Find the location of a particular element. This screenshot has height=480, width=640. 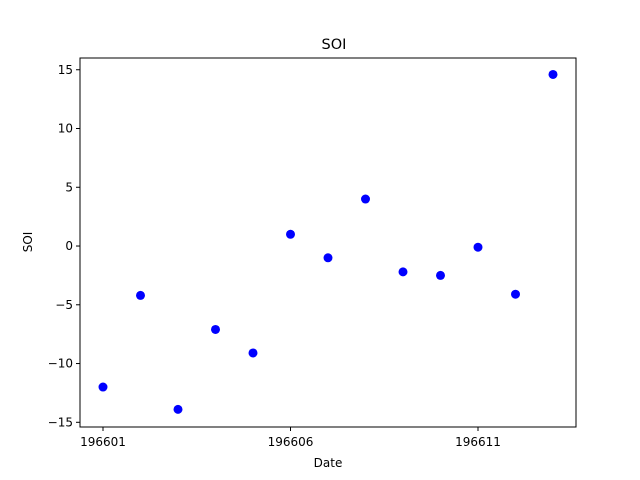

y-tick-label: 5 is located at coordinates (69, 187).